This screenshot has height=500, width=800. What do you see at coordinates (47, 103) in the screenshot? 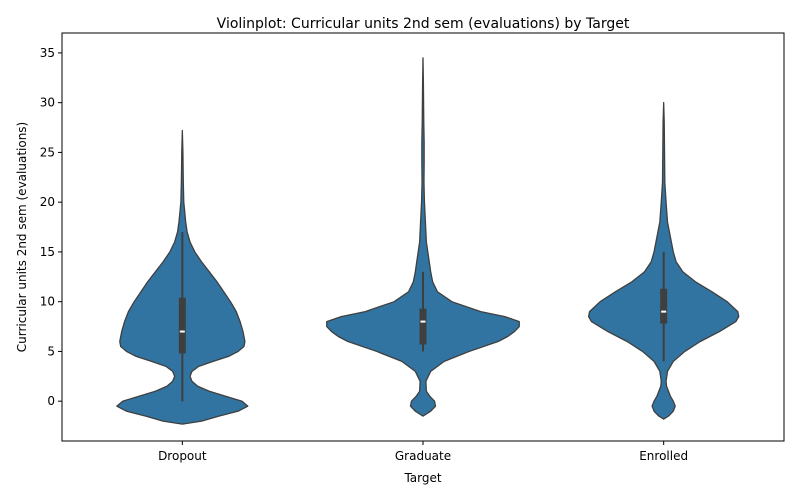
I see `y-tick-label: 30` at bounding box center [47, 103].